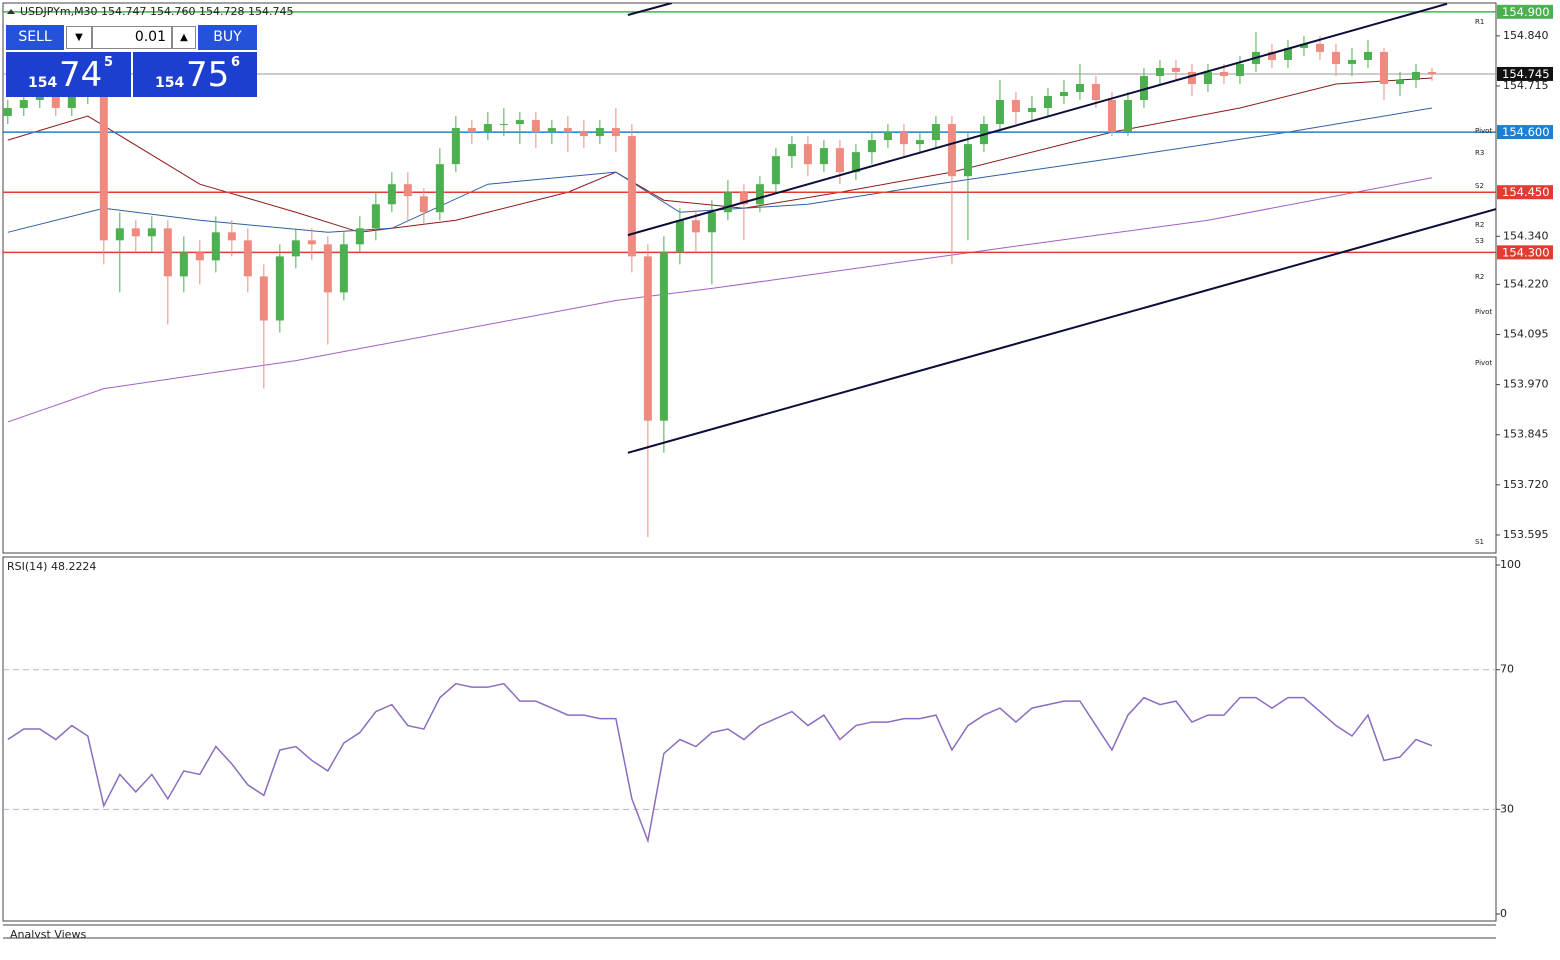 Image resolution: width=1560 pixels, height=960 pixels. What do you see at coordinates (1526, 283) in the screenshot?
I see `y-tick-label: 154.220` at bounding box center [1526, 283].